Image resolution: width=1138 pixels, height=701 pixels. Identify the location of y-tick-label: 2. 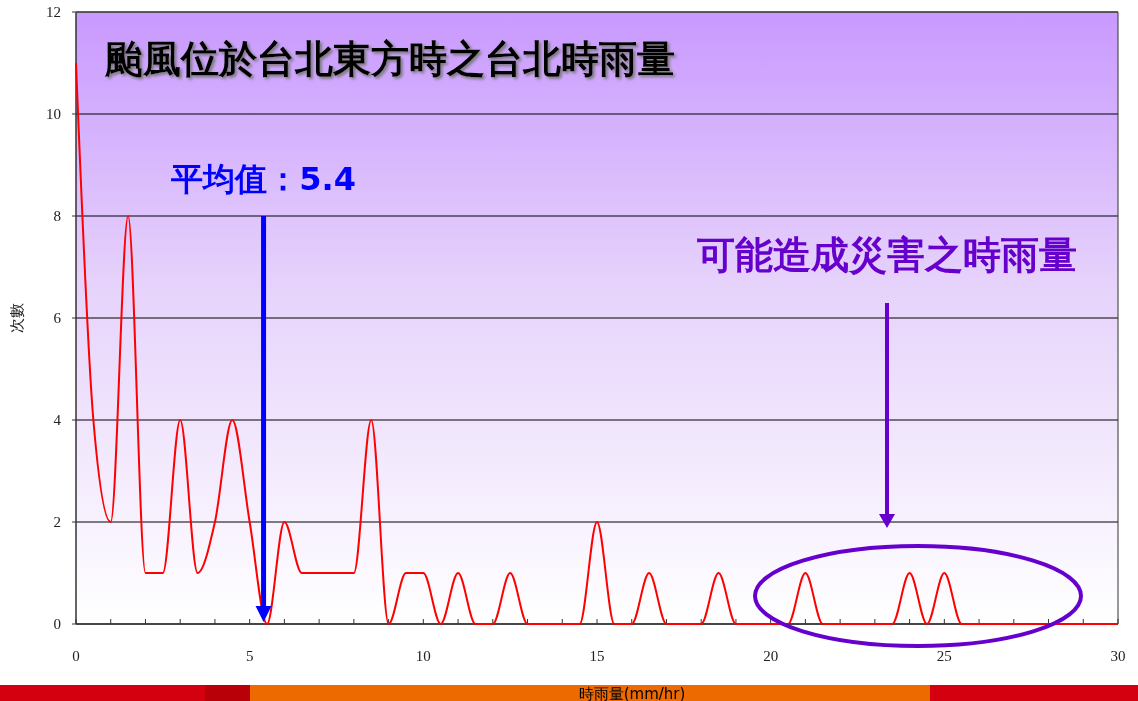
(57, 522).